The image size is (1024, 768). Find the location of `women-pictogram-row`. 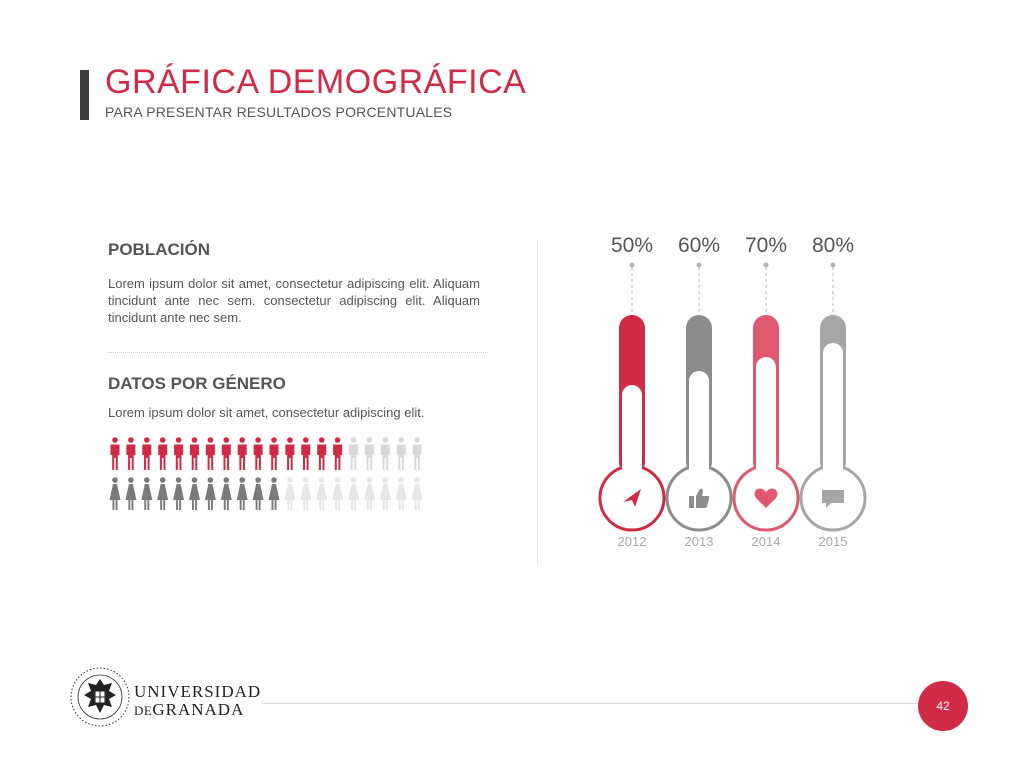

women-pictogram-row is located at coordinates (266, 493).